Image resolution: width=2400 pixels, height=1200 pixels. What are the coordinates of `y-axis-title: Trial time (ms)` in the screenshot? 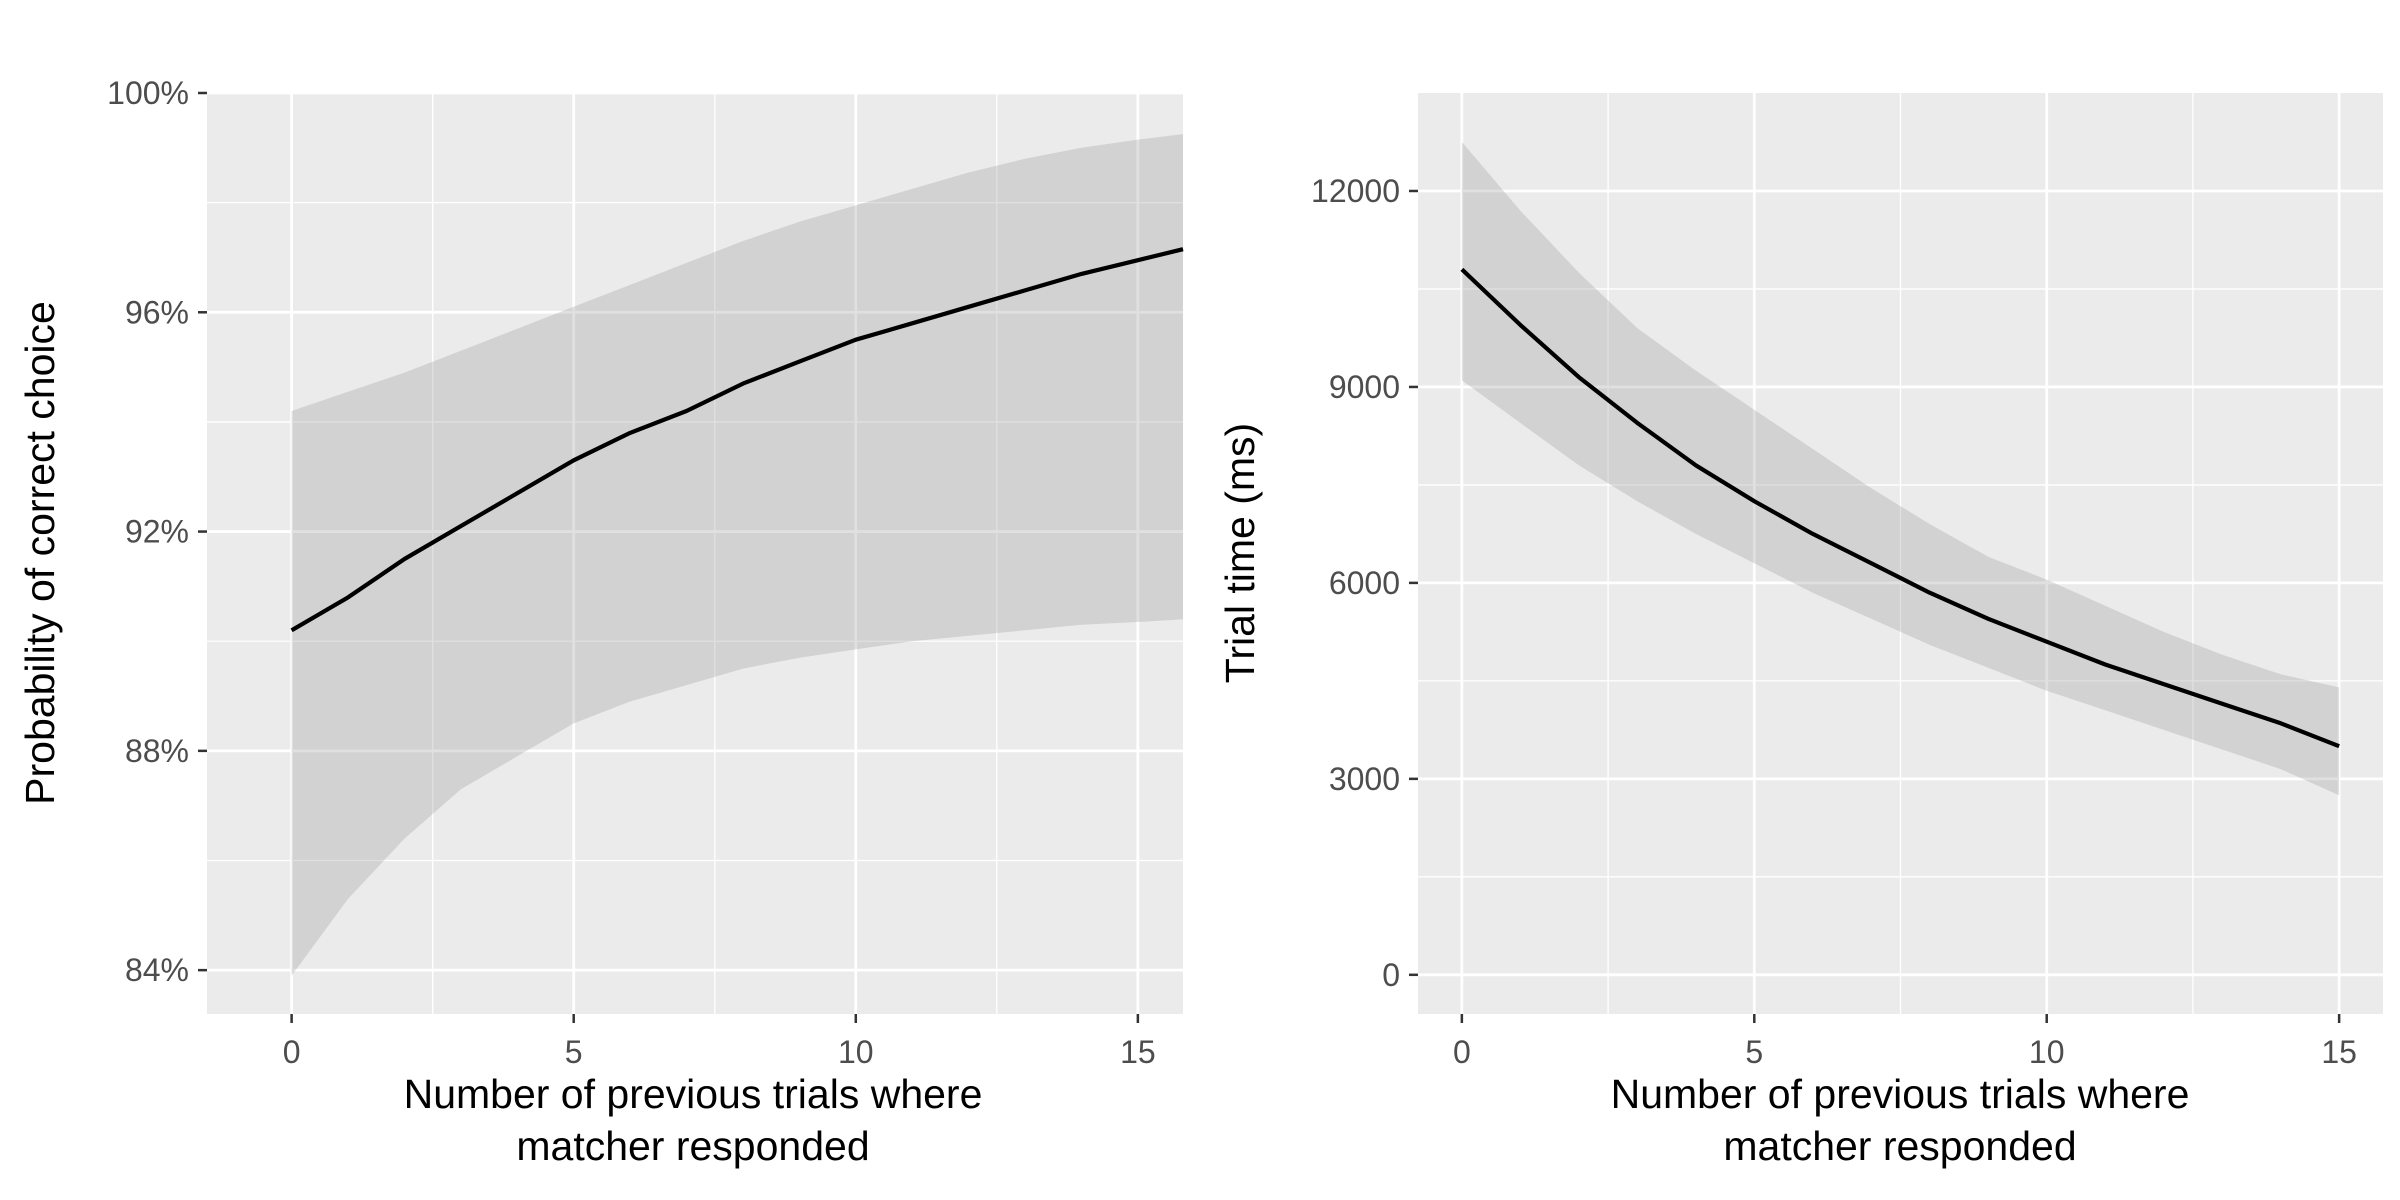 It's located at (1240, 553).